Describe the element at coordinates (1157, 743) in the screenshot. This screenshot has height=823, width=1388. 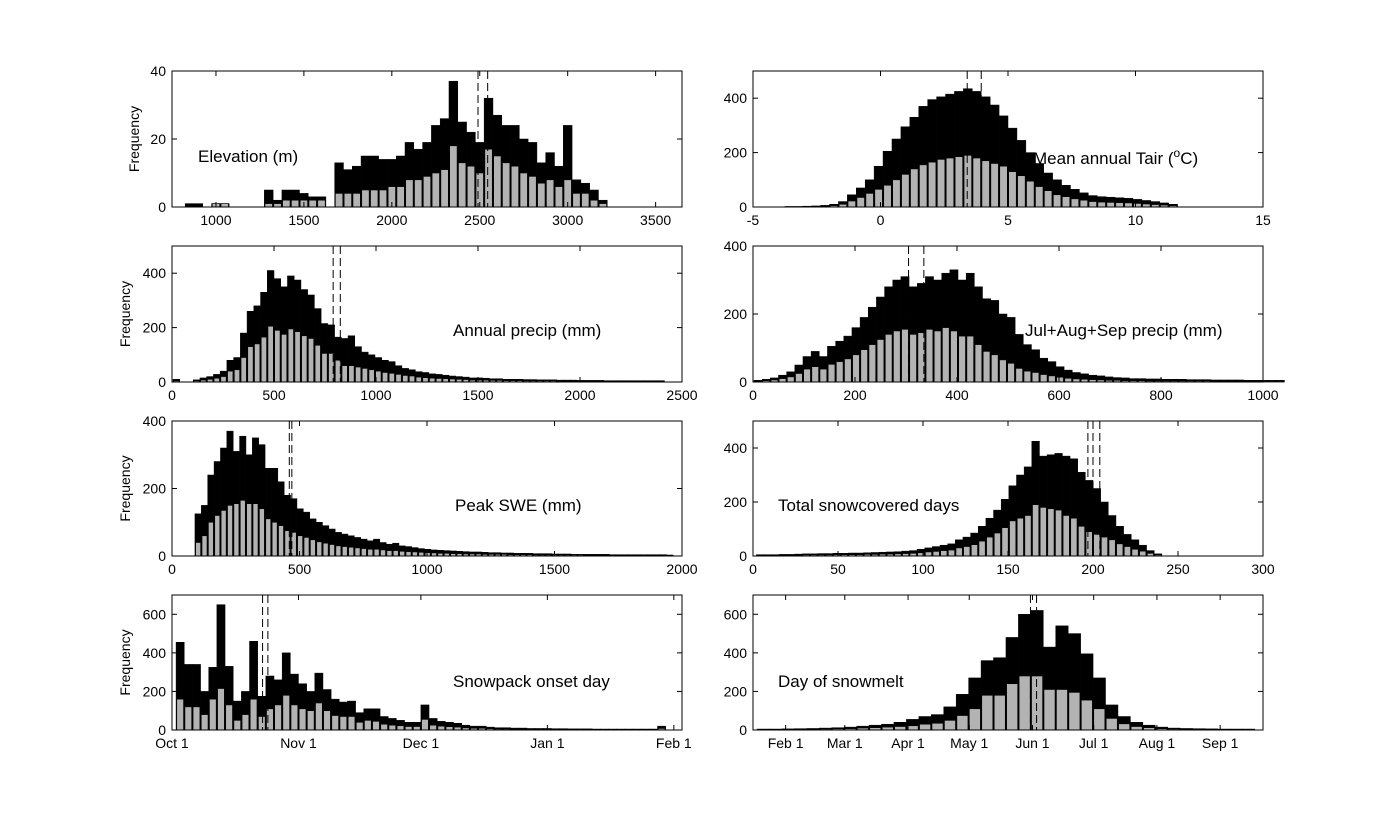
I see `x-tick-label: Aug 1` at that location.